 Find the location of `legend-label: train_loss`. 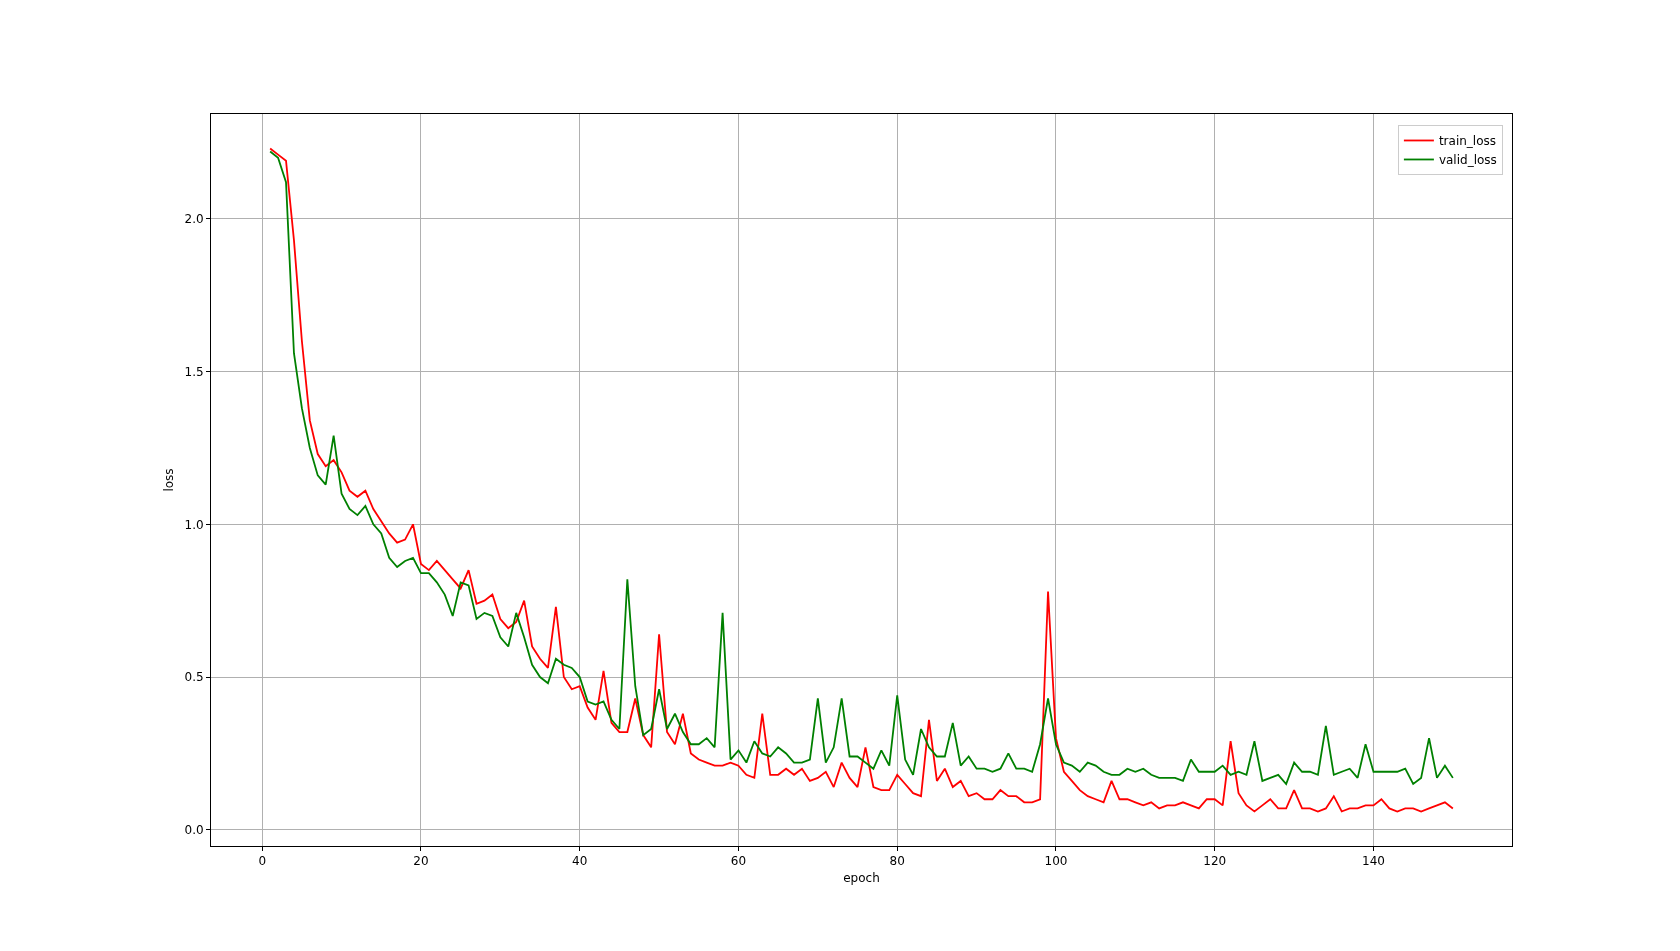

legend-label: train_loss is located at coordinates (1467, 141).